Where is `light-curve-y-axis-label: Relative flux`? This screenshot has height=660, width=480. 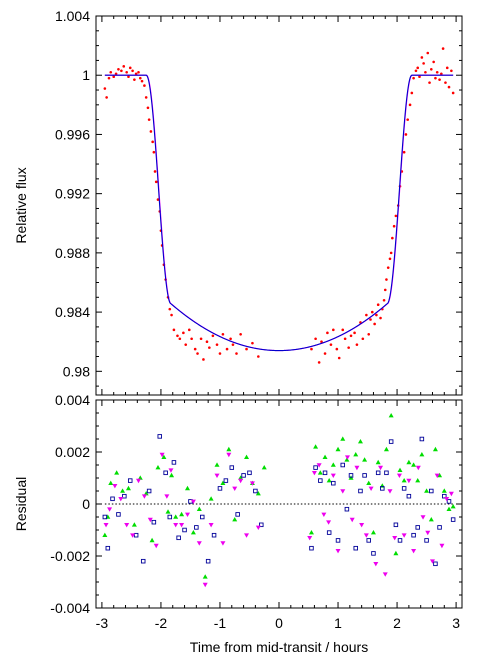 light-curve-y-axis-label: Relative flux is located at coordinates (21, 205).